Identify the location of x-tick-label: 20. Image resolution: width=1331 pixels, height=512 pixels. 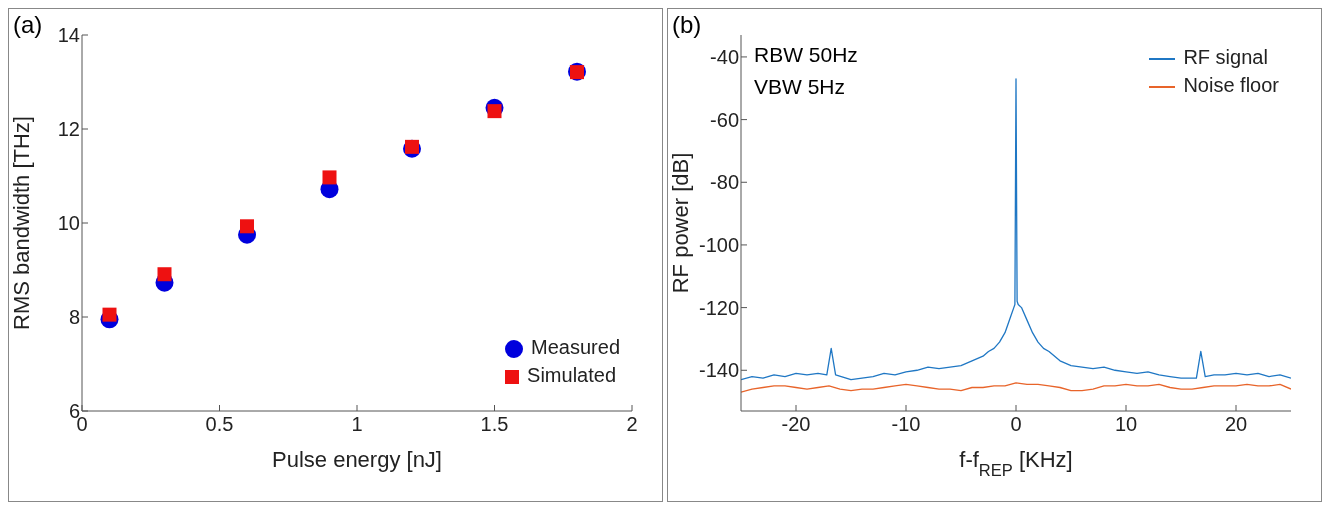
(1236, 424).